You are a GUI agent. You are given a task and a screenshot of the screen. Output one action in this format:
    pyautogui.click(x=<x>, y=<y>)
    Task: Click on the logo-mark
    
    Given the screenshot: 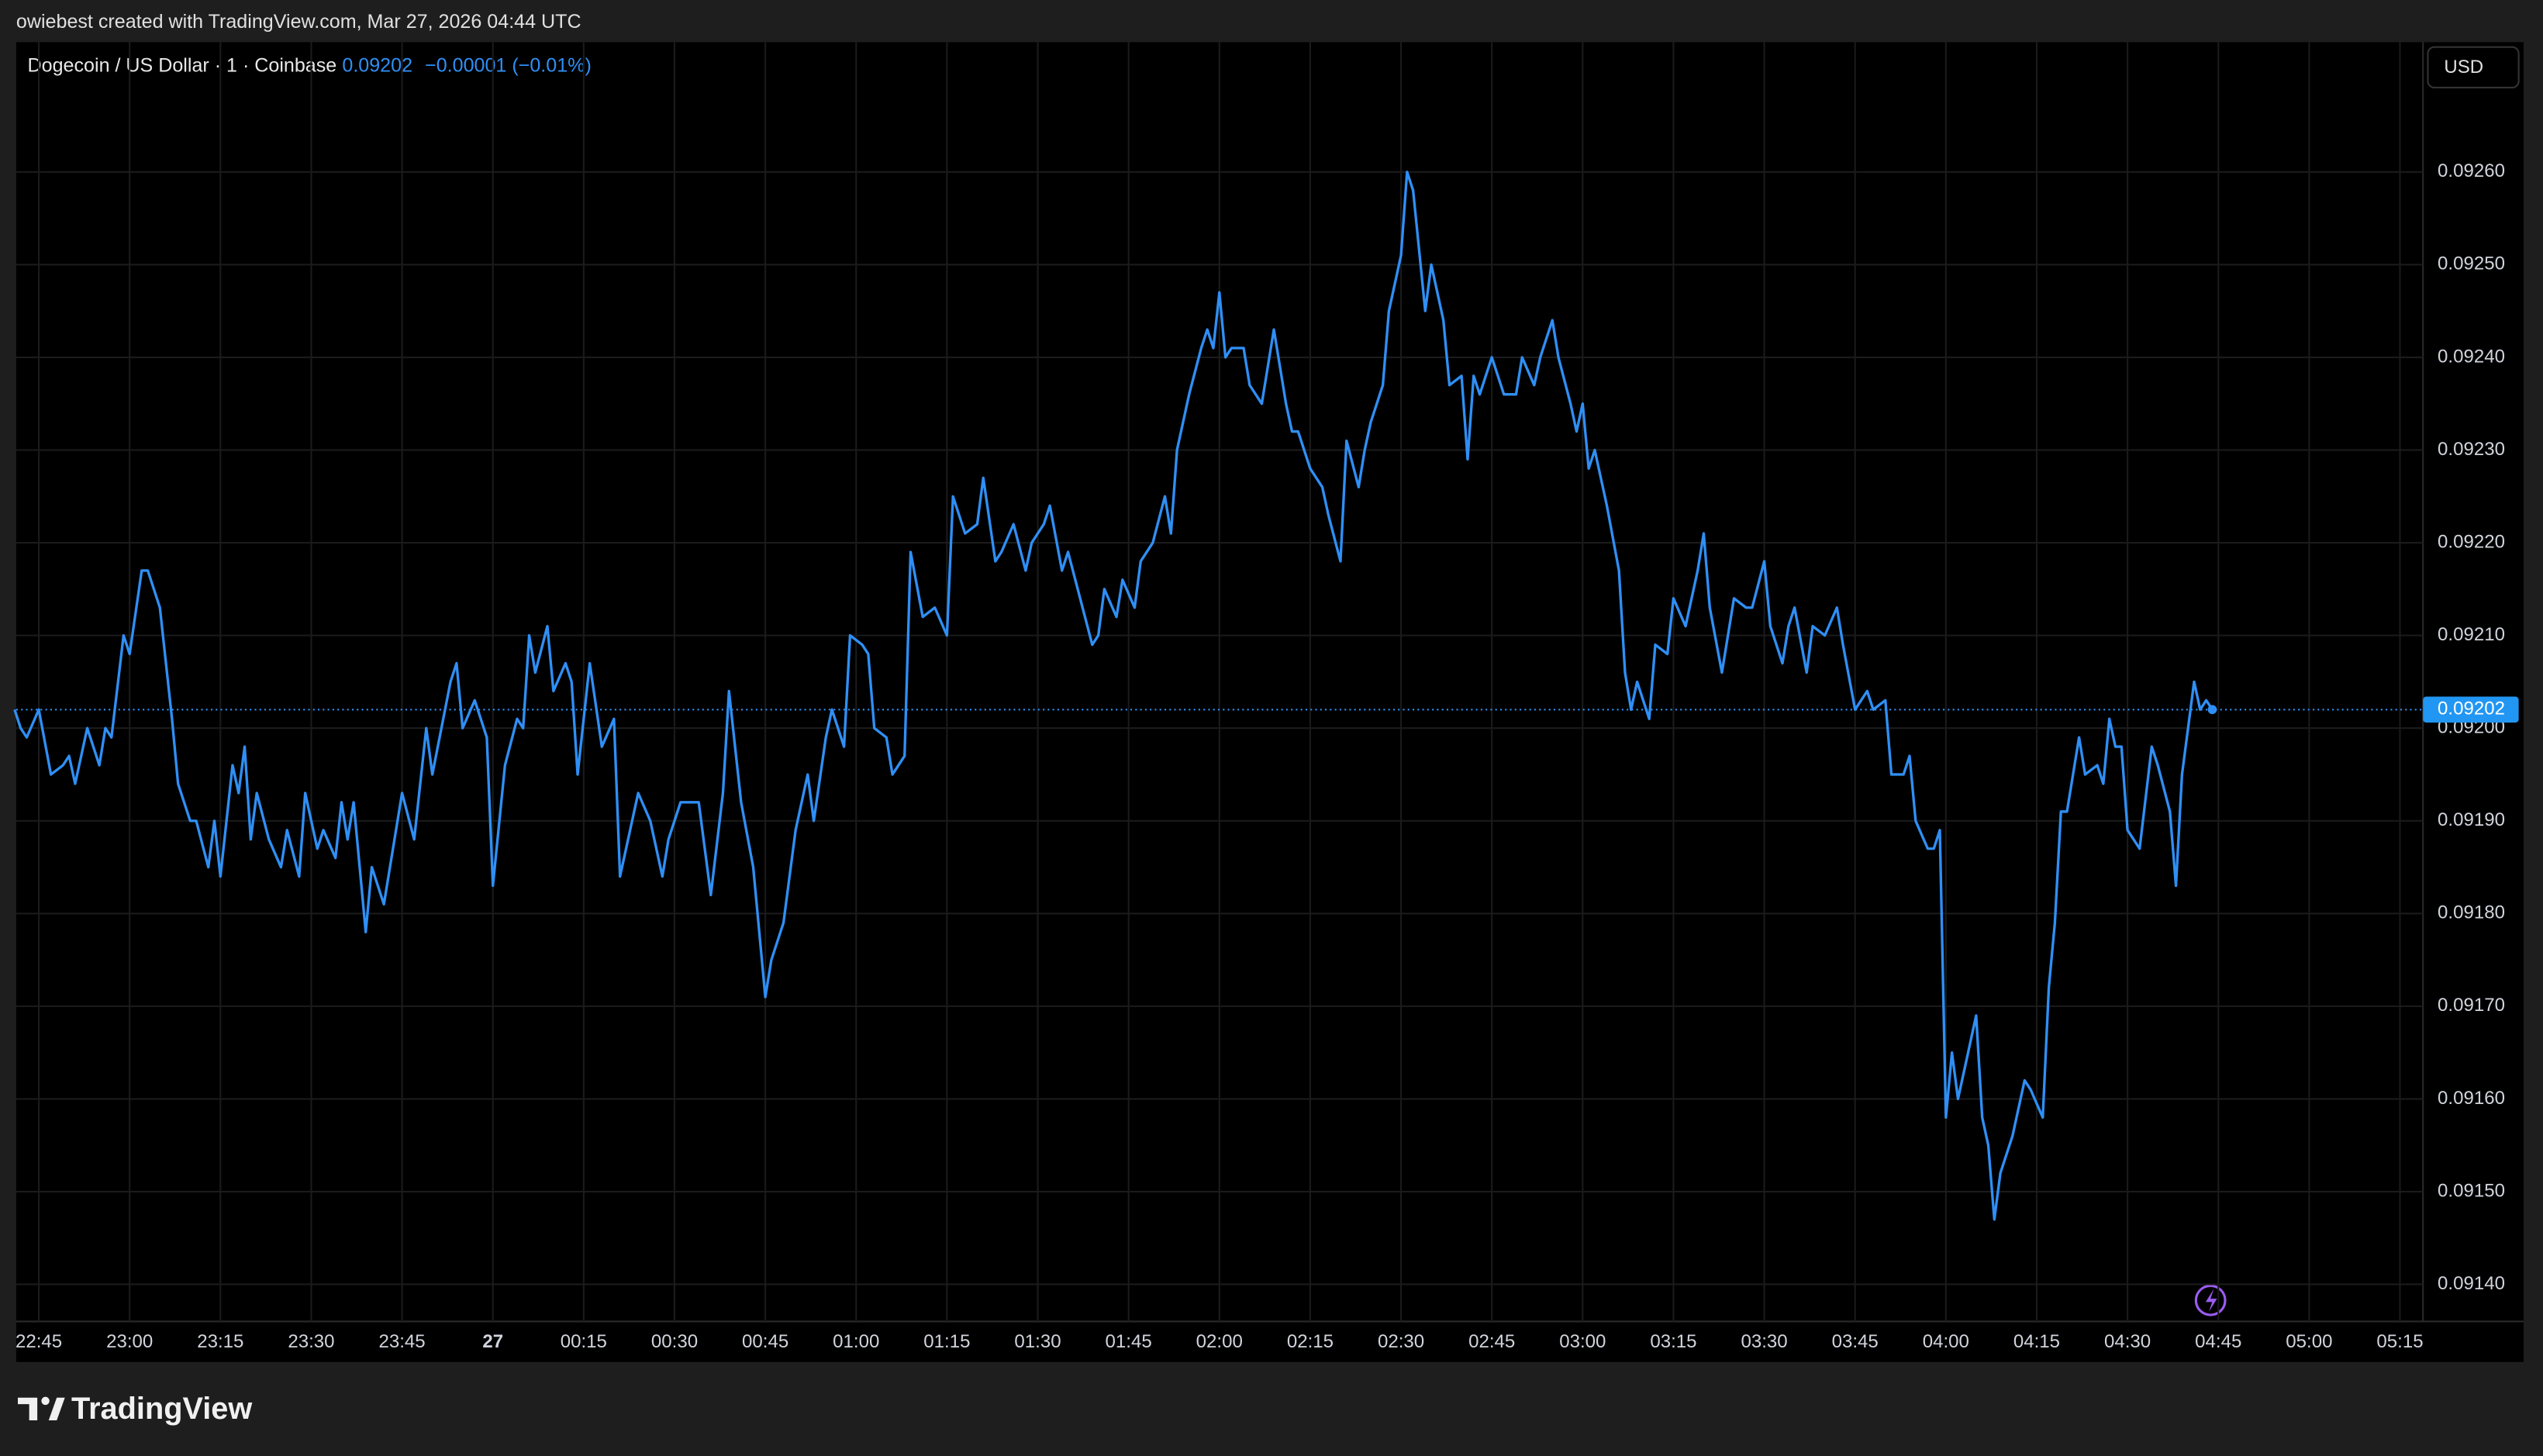 What is the action you would take?
    pyautogui.click(x=41, y=1408)
    